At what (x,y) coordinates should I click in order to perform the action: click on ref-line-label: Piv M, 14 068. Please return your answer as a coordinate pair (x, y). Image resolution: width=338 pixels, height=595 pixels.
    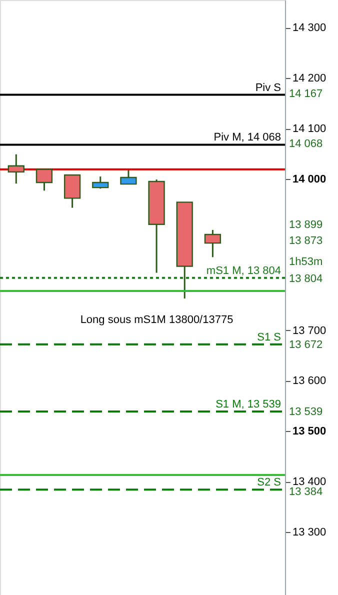
    Looking at the image, I should click on (247, 138).